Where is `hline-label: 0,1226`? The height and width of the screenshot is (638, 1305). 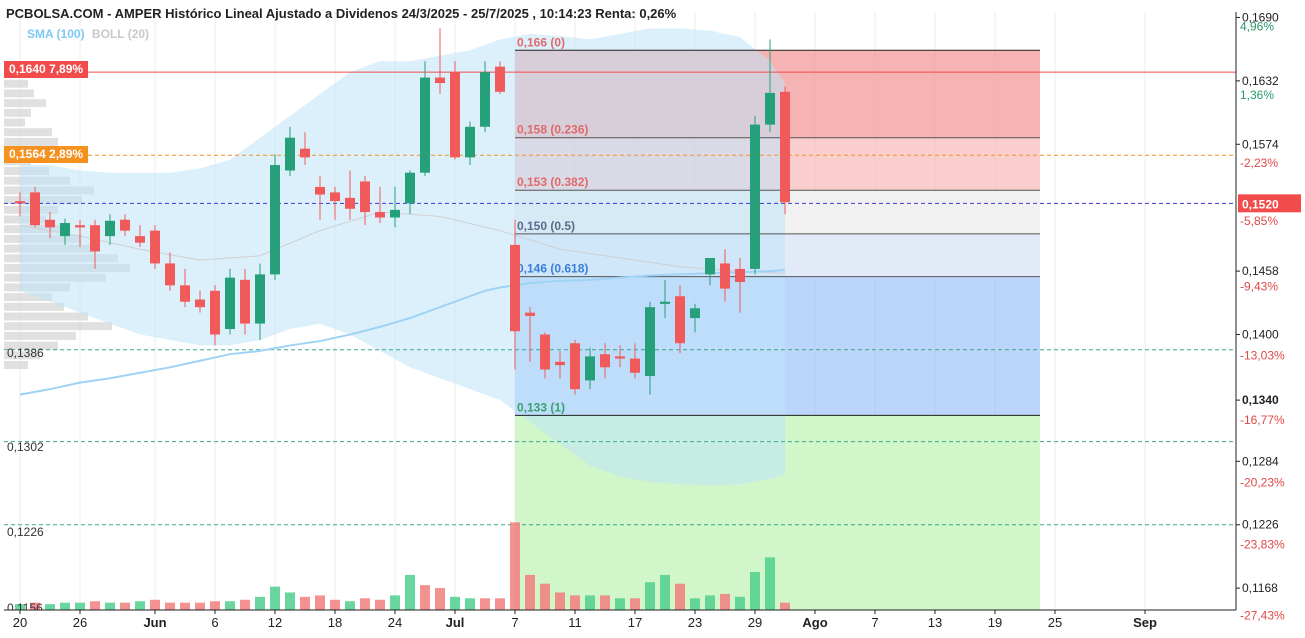 hline-label: 0,1226 is located at coordinates (25, 532).